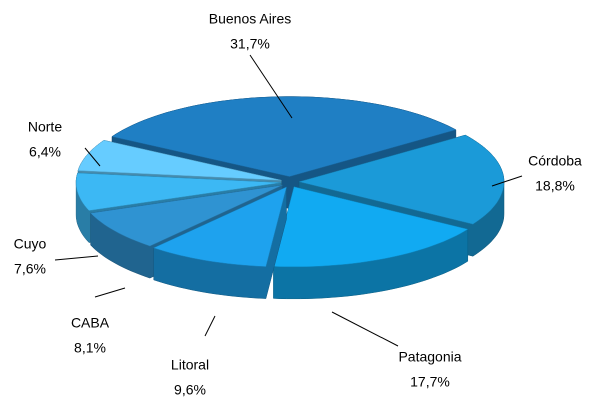 This screenshot has height=400, width=599. Describe the element at coordinates (30, 269) in the screenshot. I see `slice-value: 7,6%` at that location.